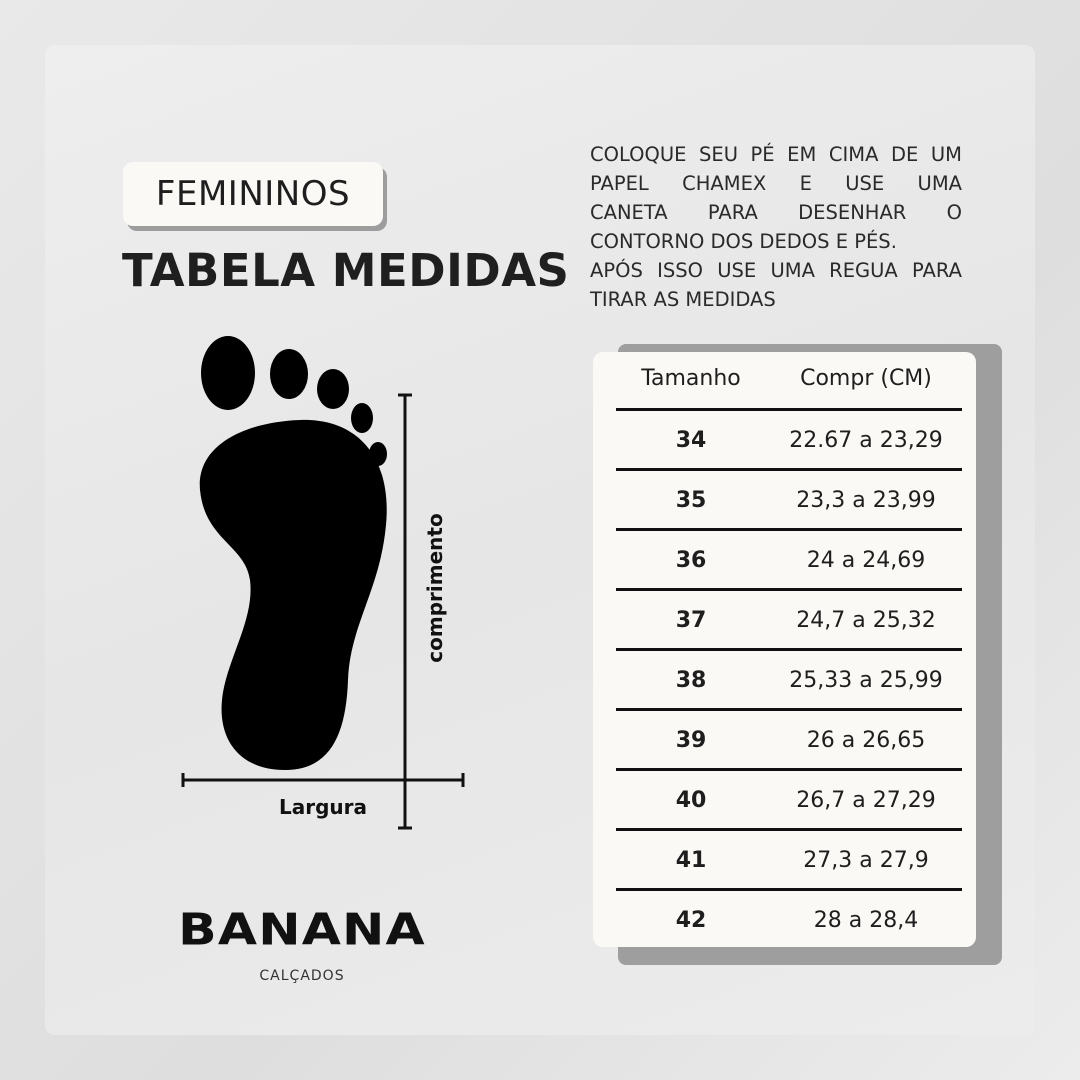 The image size is (1080, 1080). What do you see at coordinates (691, 378) in the screenshot?
I see `header-size: Tamanho` at bounding box center [691, 378].